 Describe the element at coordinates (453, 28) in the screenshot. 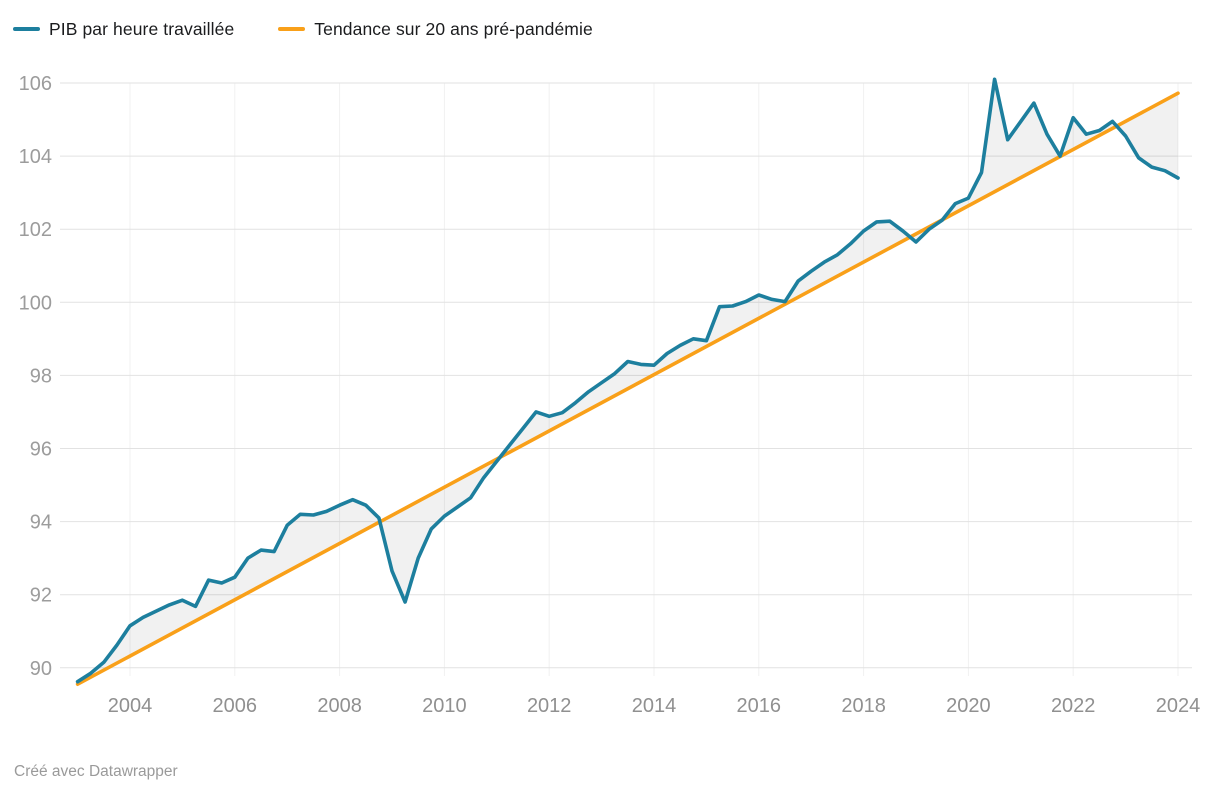

I see `legend-label-trend: Tendance sur 20 ans pré-pandémie` at that location.